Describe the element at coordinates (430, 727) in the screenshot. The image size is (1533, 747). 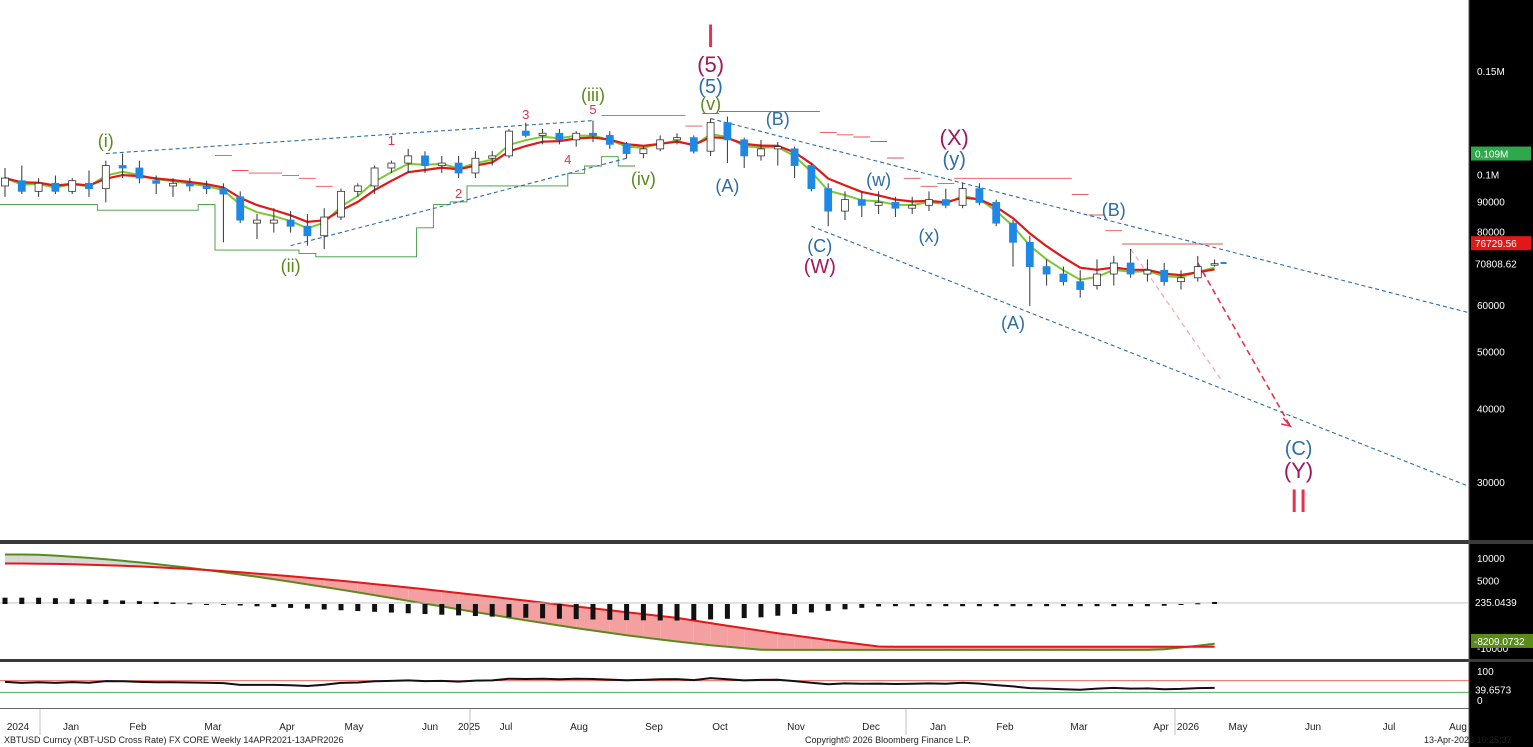
I see `x-tick-label: Jun` at that location.